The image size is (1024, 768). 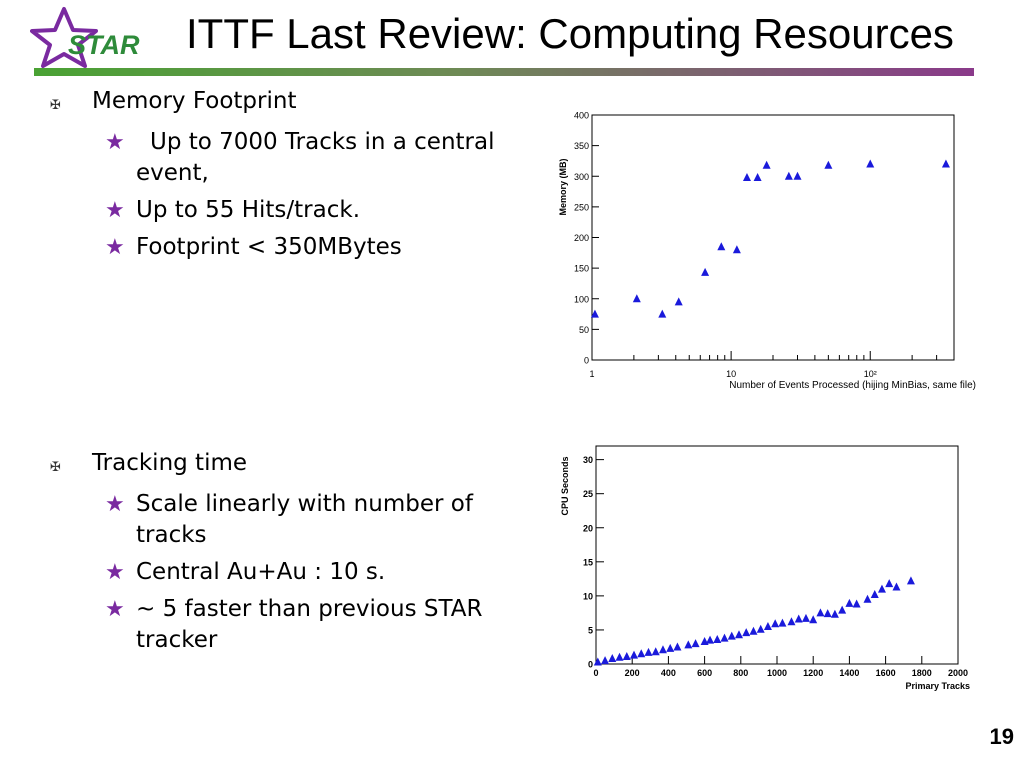 What do you see at coordinates (937, 686) in the screenshot?
I see `x-axis-label: Primary Tracks` at bounding box center [937, 686].